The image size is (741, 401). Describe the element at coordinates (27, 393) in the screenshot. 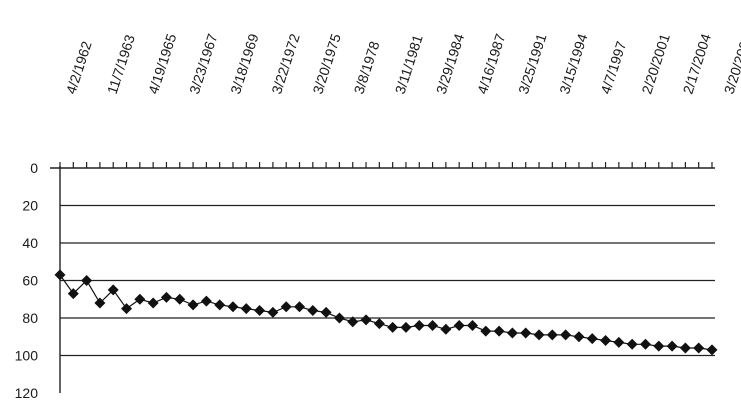

I see `y-tick-label-120: 120` at that location.